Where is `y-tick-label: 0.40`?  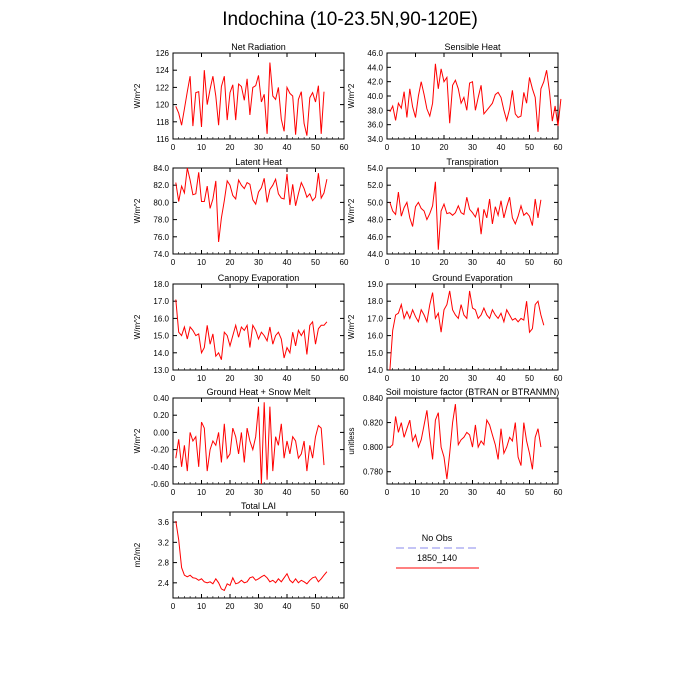
y-tick-label: 0.40 is located at coordinates (161, 398).